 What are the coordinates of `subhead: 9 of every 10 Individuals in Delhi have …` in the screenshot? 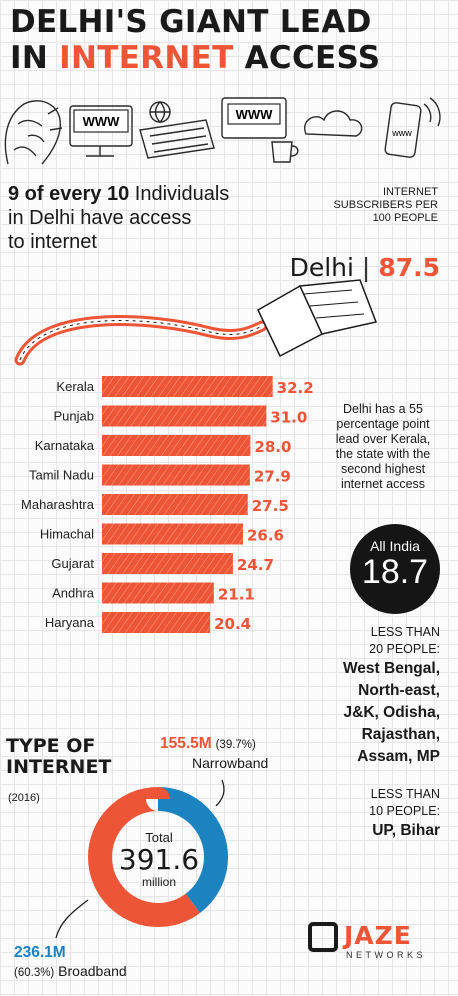 It's located at (118, 218).